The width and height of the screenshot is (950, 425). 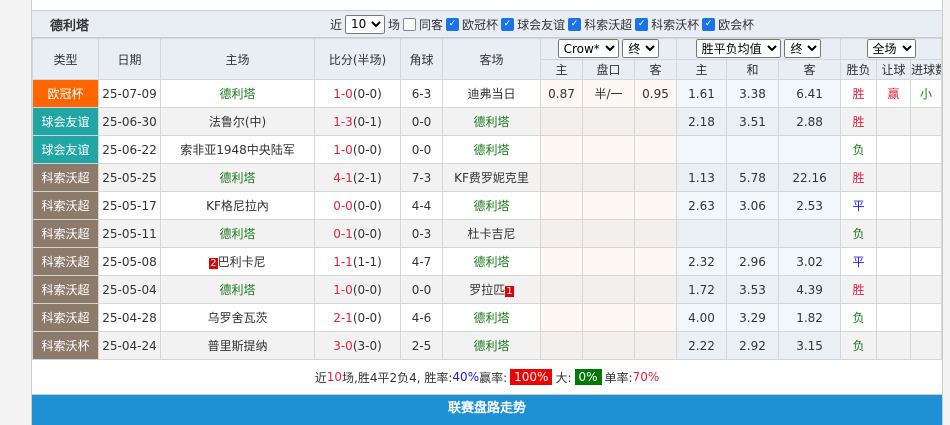 What do you see at coordinates (357, 205) in the screenshot?
I see `score: 0-0(0-0)` at bounding box center [357, 205].